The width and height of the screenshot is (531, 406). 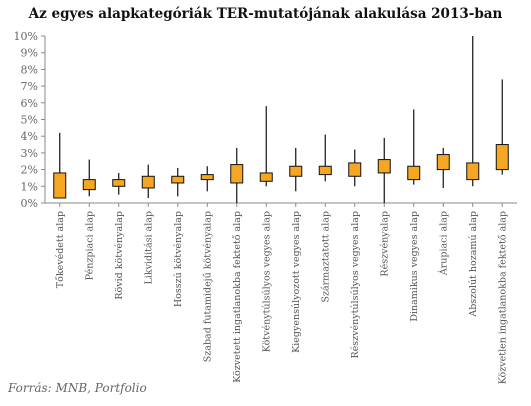 I want to click on category-label: Közvetett ingatlanokba fektető alap, so click(x=237, y=297).